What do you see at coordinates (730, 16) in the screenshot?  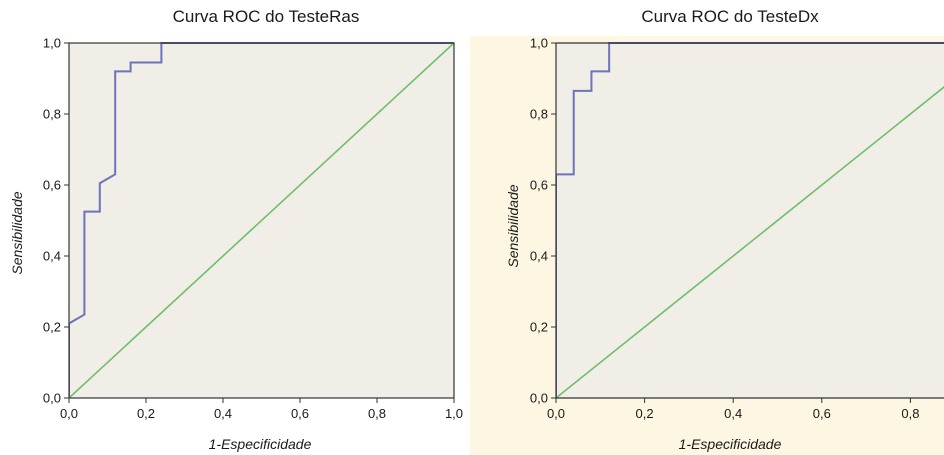 I see `chart-title: Curva ROC do TesteDx` at bounding box center [730, 16].